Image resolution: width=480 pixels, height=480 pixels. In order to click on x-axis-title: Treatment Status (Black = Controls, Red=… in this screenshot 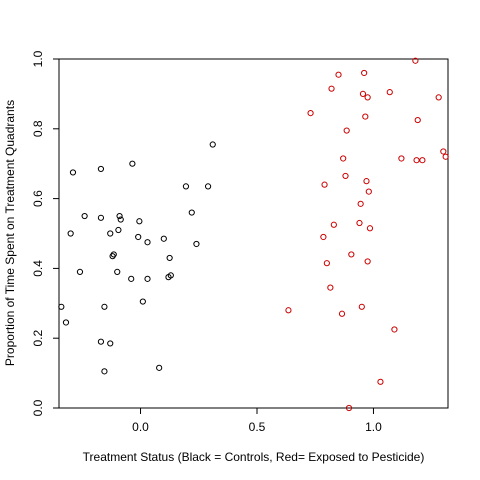, I will do `click(254, 457)`.